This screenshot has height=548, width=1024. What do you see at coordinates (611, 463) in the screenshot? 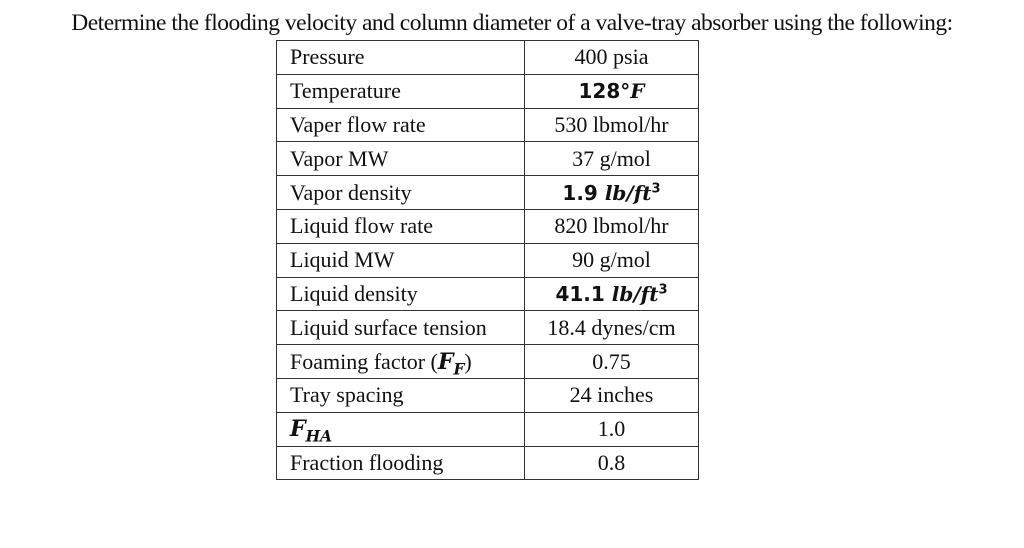
I see `row-value: 0.8` at bounding box center [611, 463].